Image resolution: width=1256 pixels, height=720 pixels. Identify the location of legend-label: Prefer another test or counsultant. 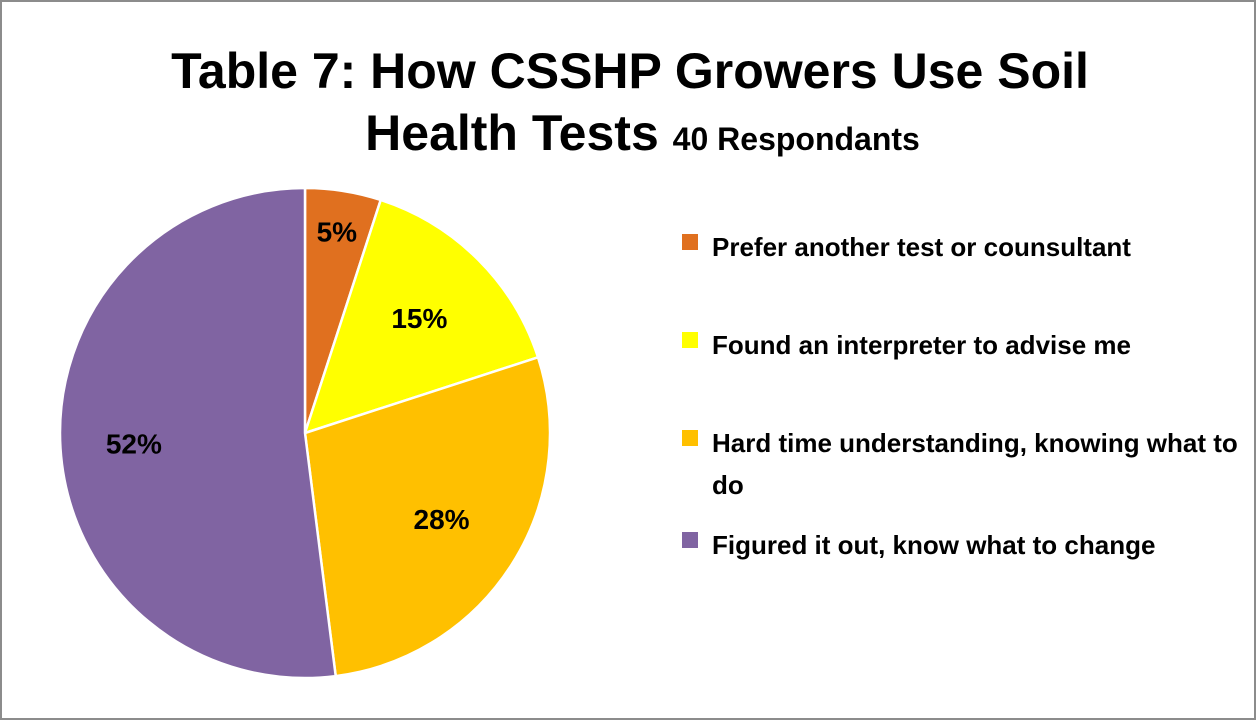
(921, 247).